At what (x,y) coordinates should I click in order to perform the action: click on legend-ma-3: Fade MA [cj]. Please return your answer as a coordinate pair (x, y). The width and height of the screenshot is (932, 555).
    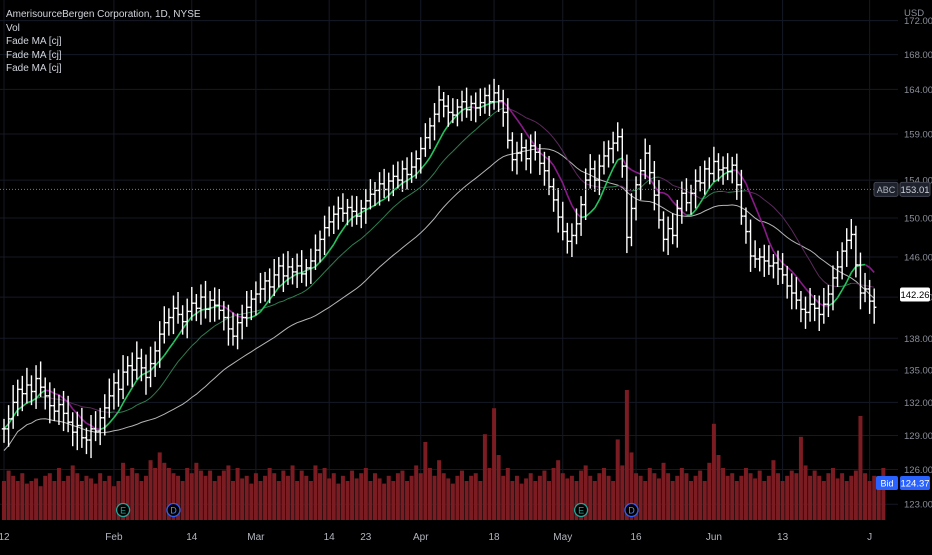
    Looking at the image, I should click on (103, 69).